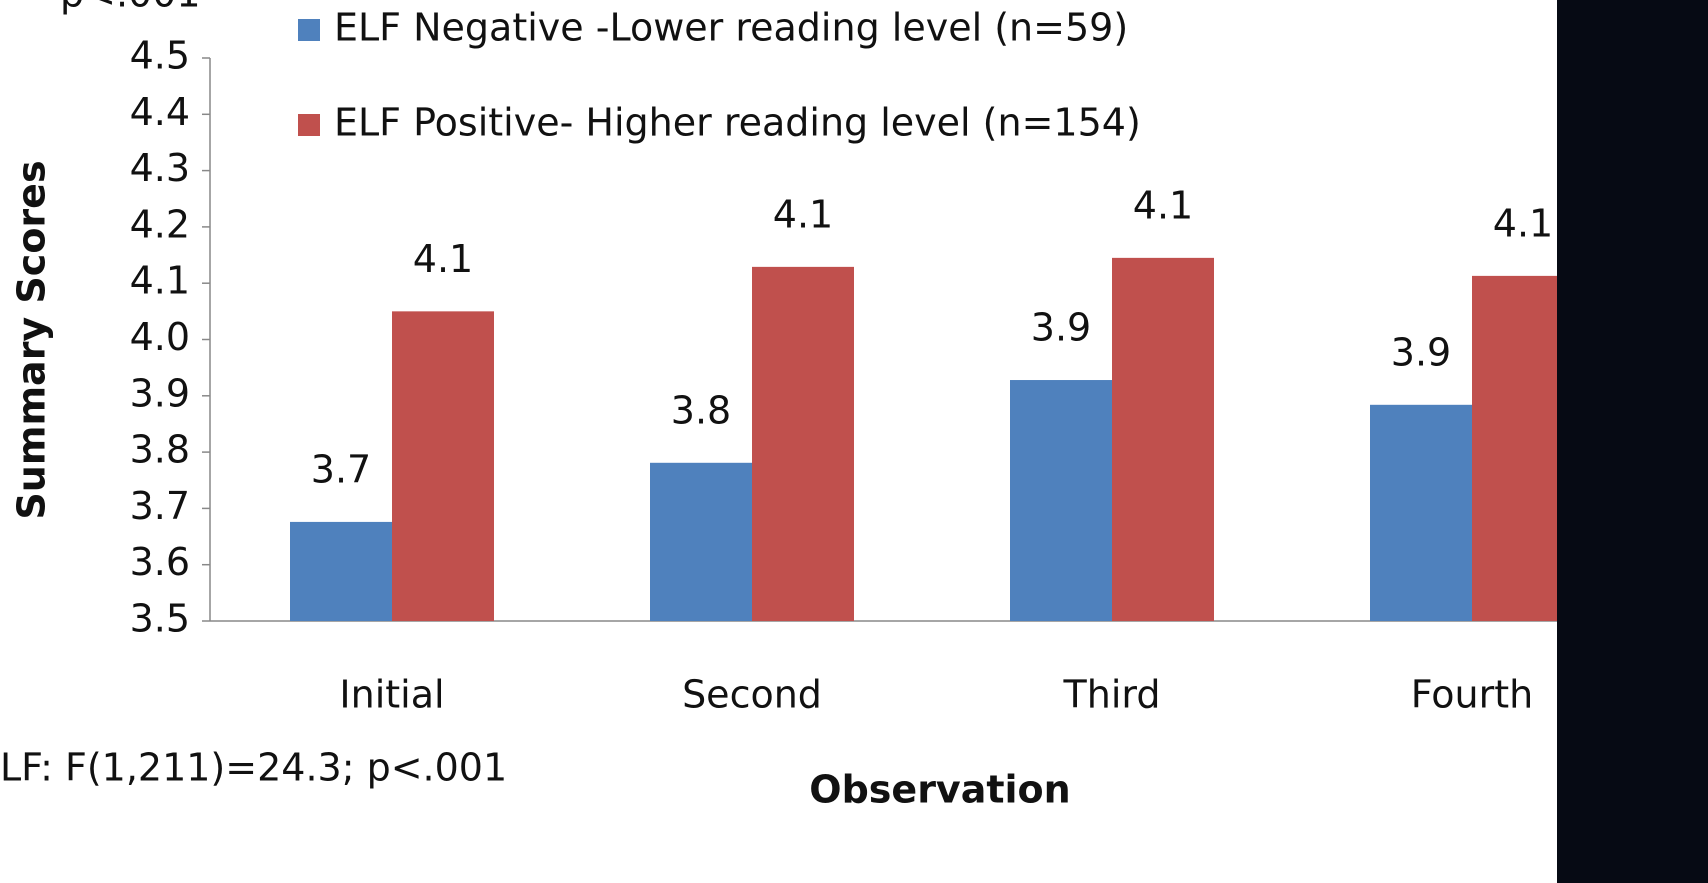 The width and height of the screenshot is (1708, 883). What do you see at coordinates (160, 168) in the screenshot?
I see `y-tick-label: 4.3` at bounding box center [160, 168].